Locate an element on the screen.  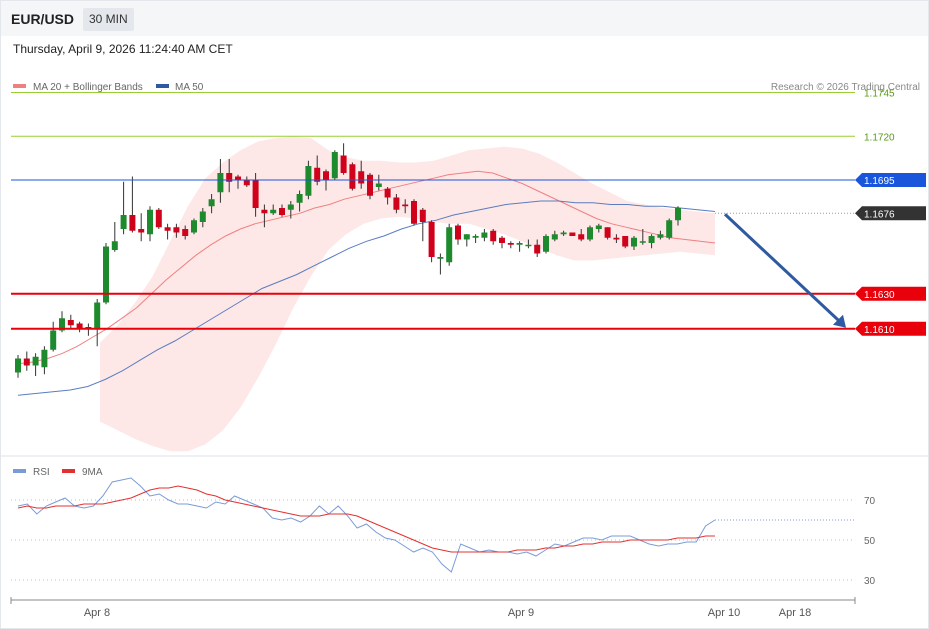
level-label-1.1630: 1.1630 is located at coordinates (879, 295).